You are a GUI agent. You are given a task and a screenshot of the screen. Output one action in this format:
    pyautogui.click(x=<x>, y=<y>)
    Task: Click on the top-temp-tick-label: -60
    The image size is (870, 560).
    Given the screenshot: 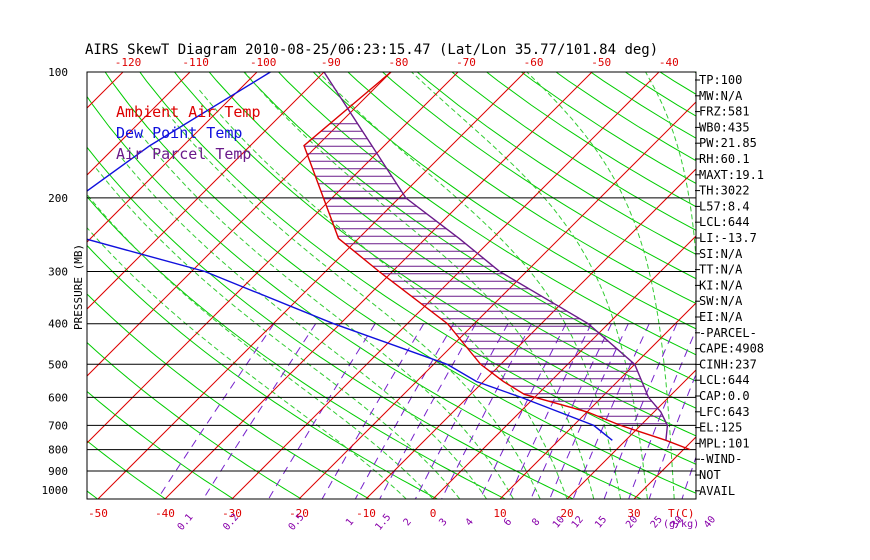 What is the action you would take?
    pyautogui.click(x=534, y=62)
    